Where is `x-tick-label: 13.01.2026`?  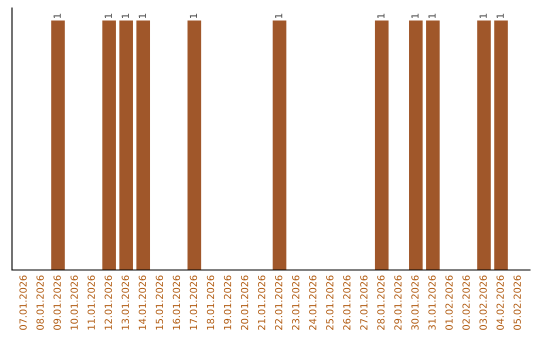 x-tick-label: 13.01.2026 is located at coordinates (125, 302).